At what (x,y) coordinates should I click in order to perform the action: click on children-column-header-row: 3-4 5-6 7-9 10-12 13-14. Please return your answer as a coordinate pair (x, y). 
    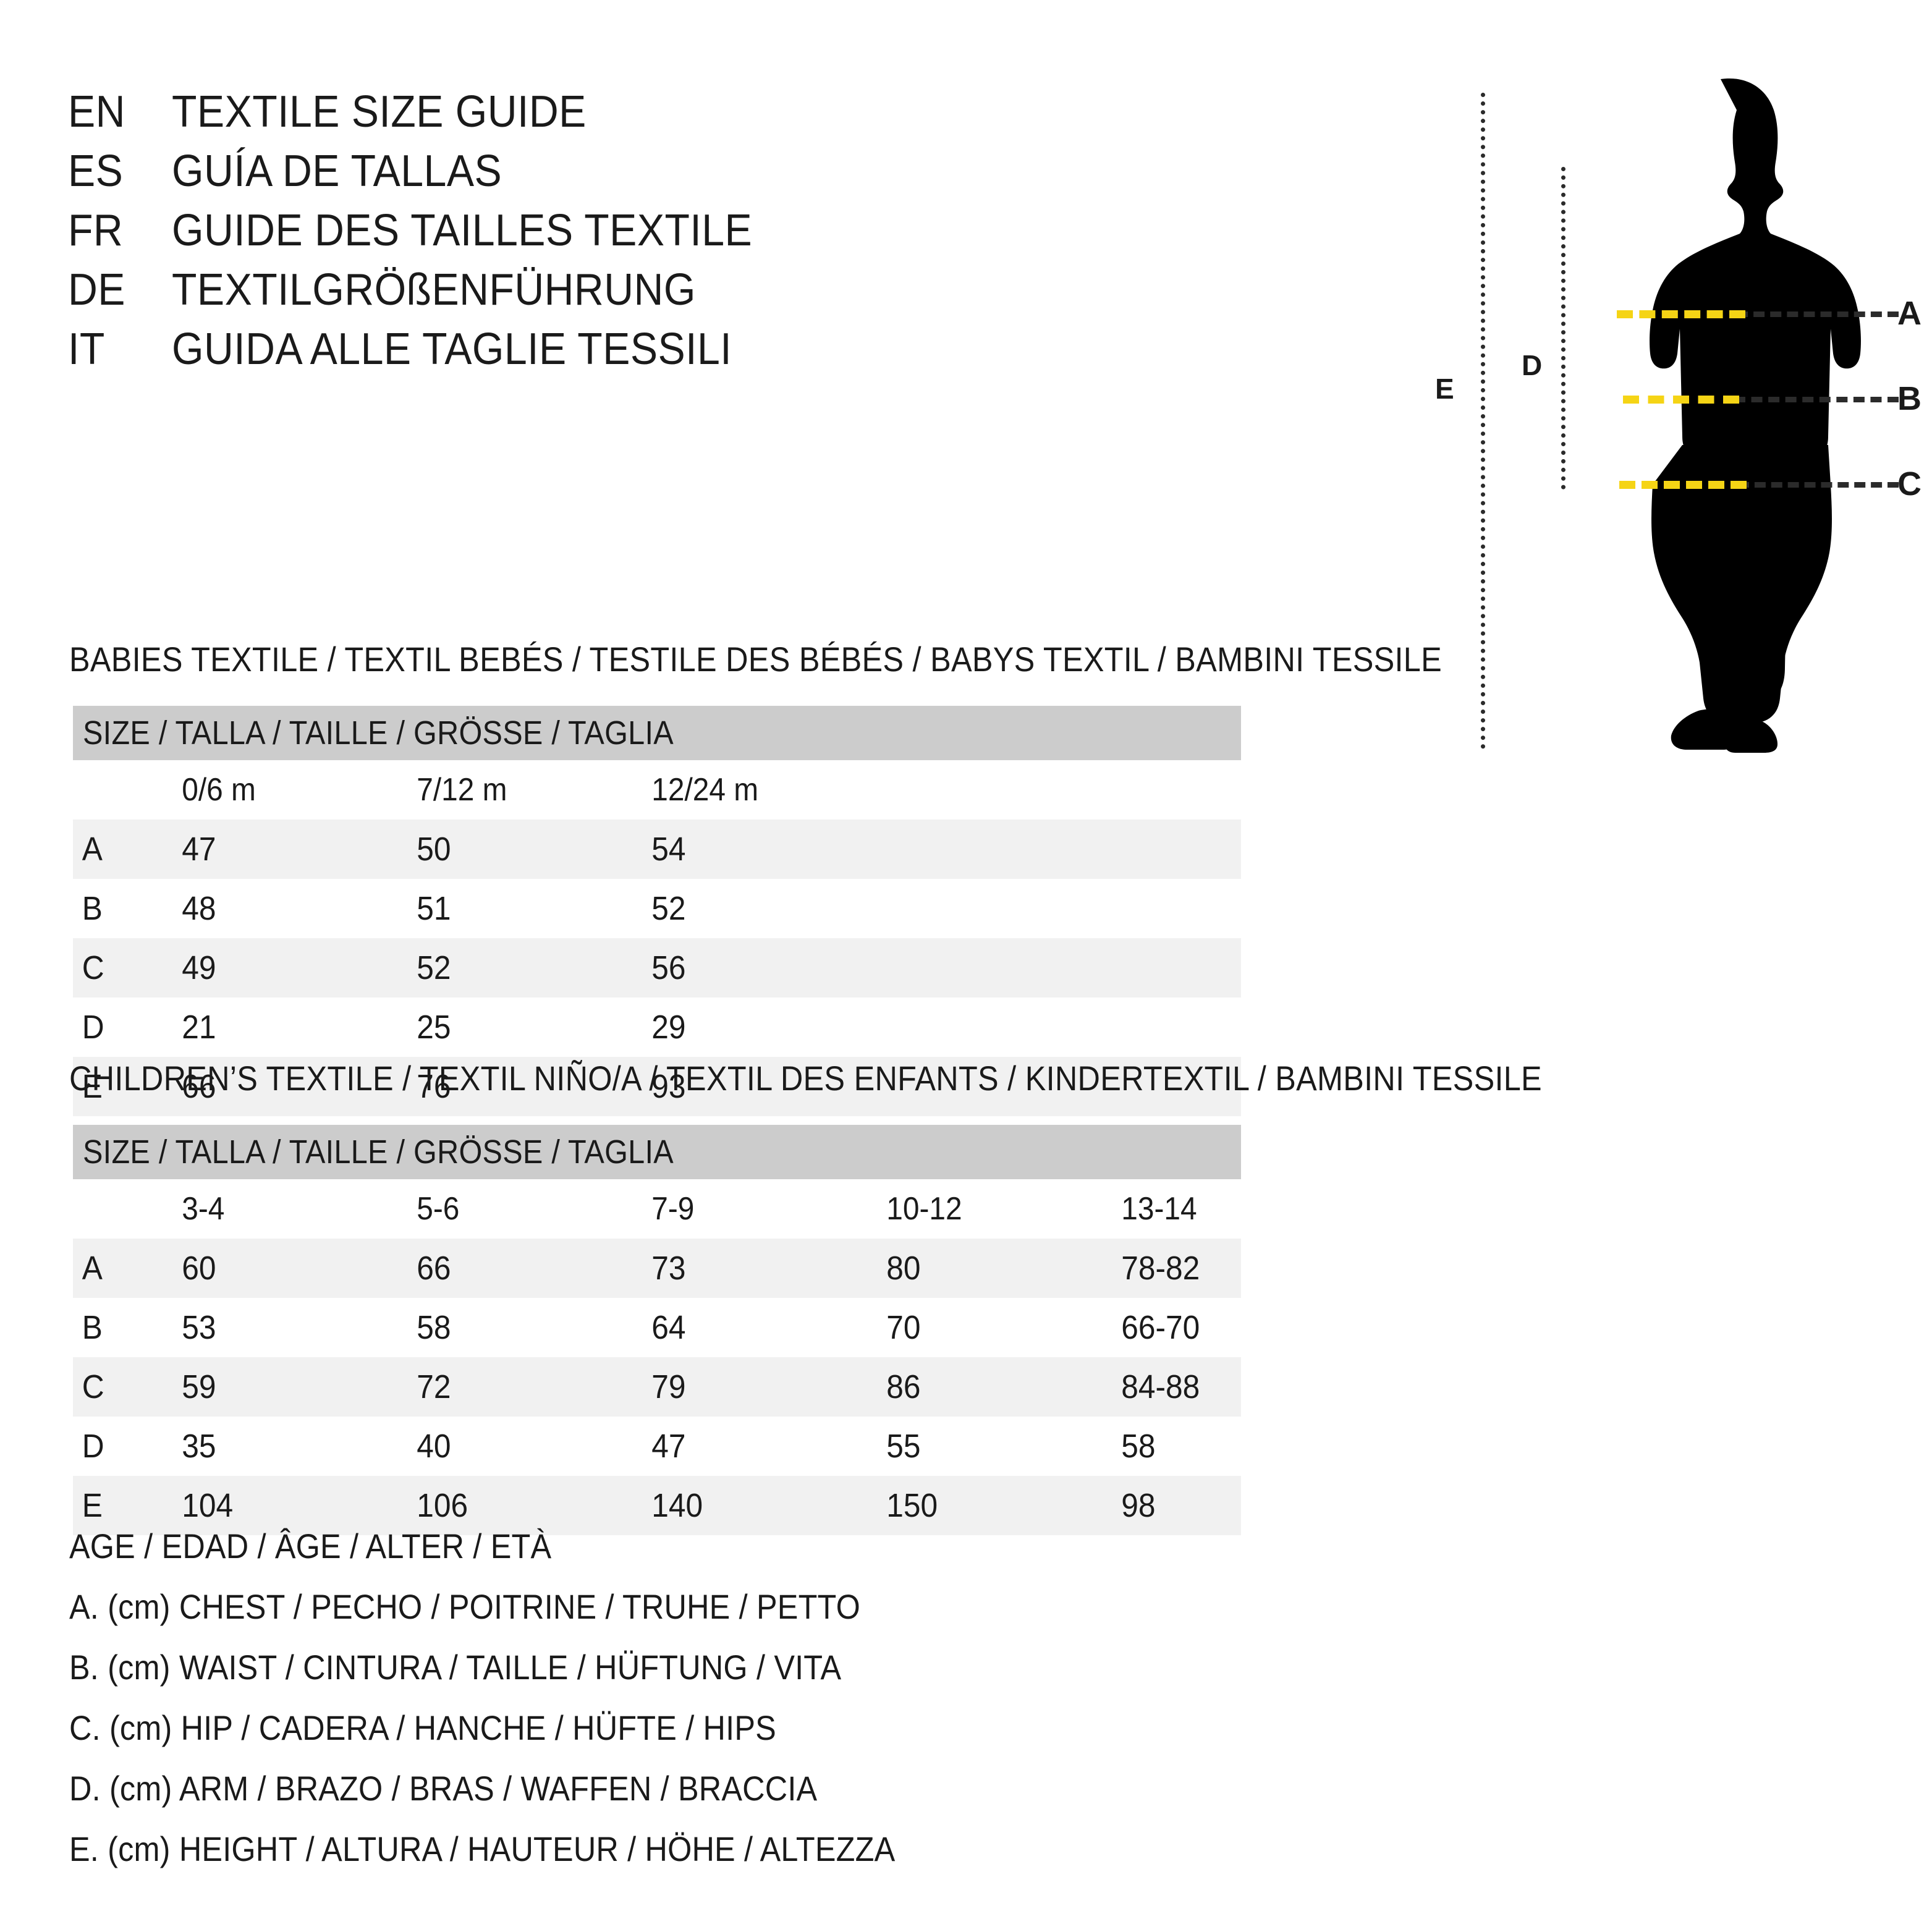
    Looking at the image, I should click on (657, 1209).